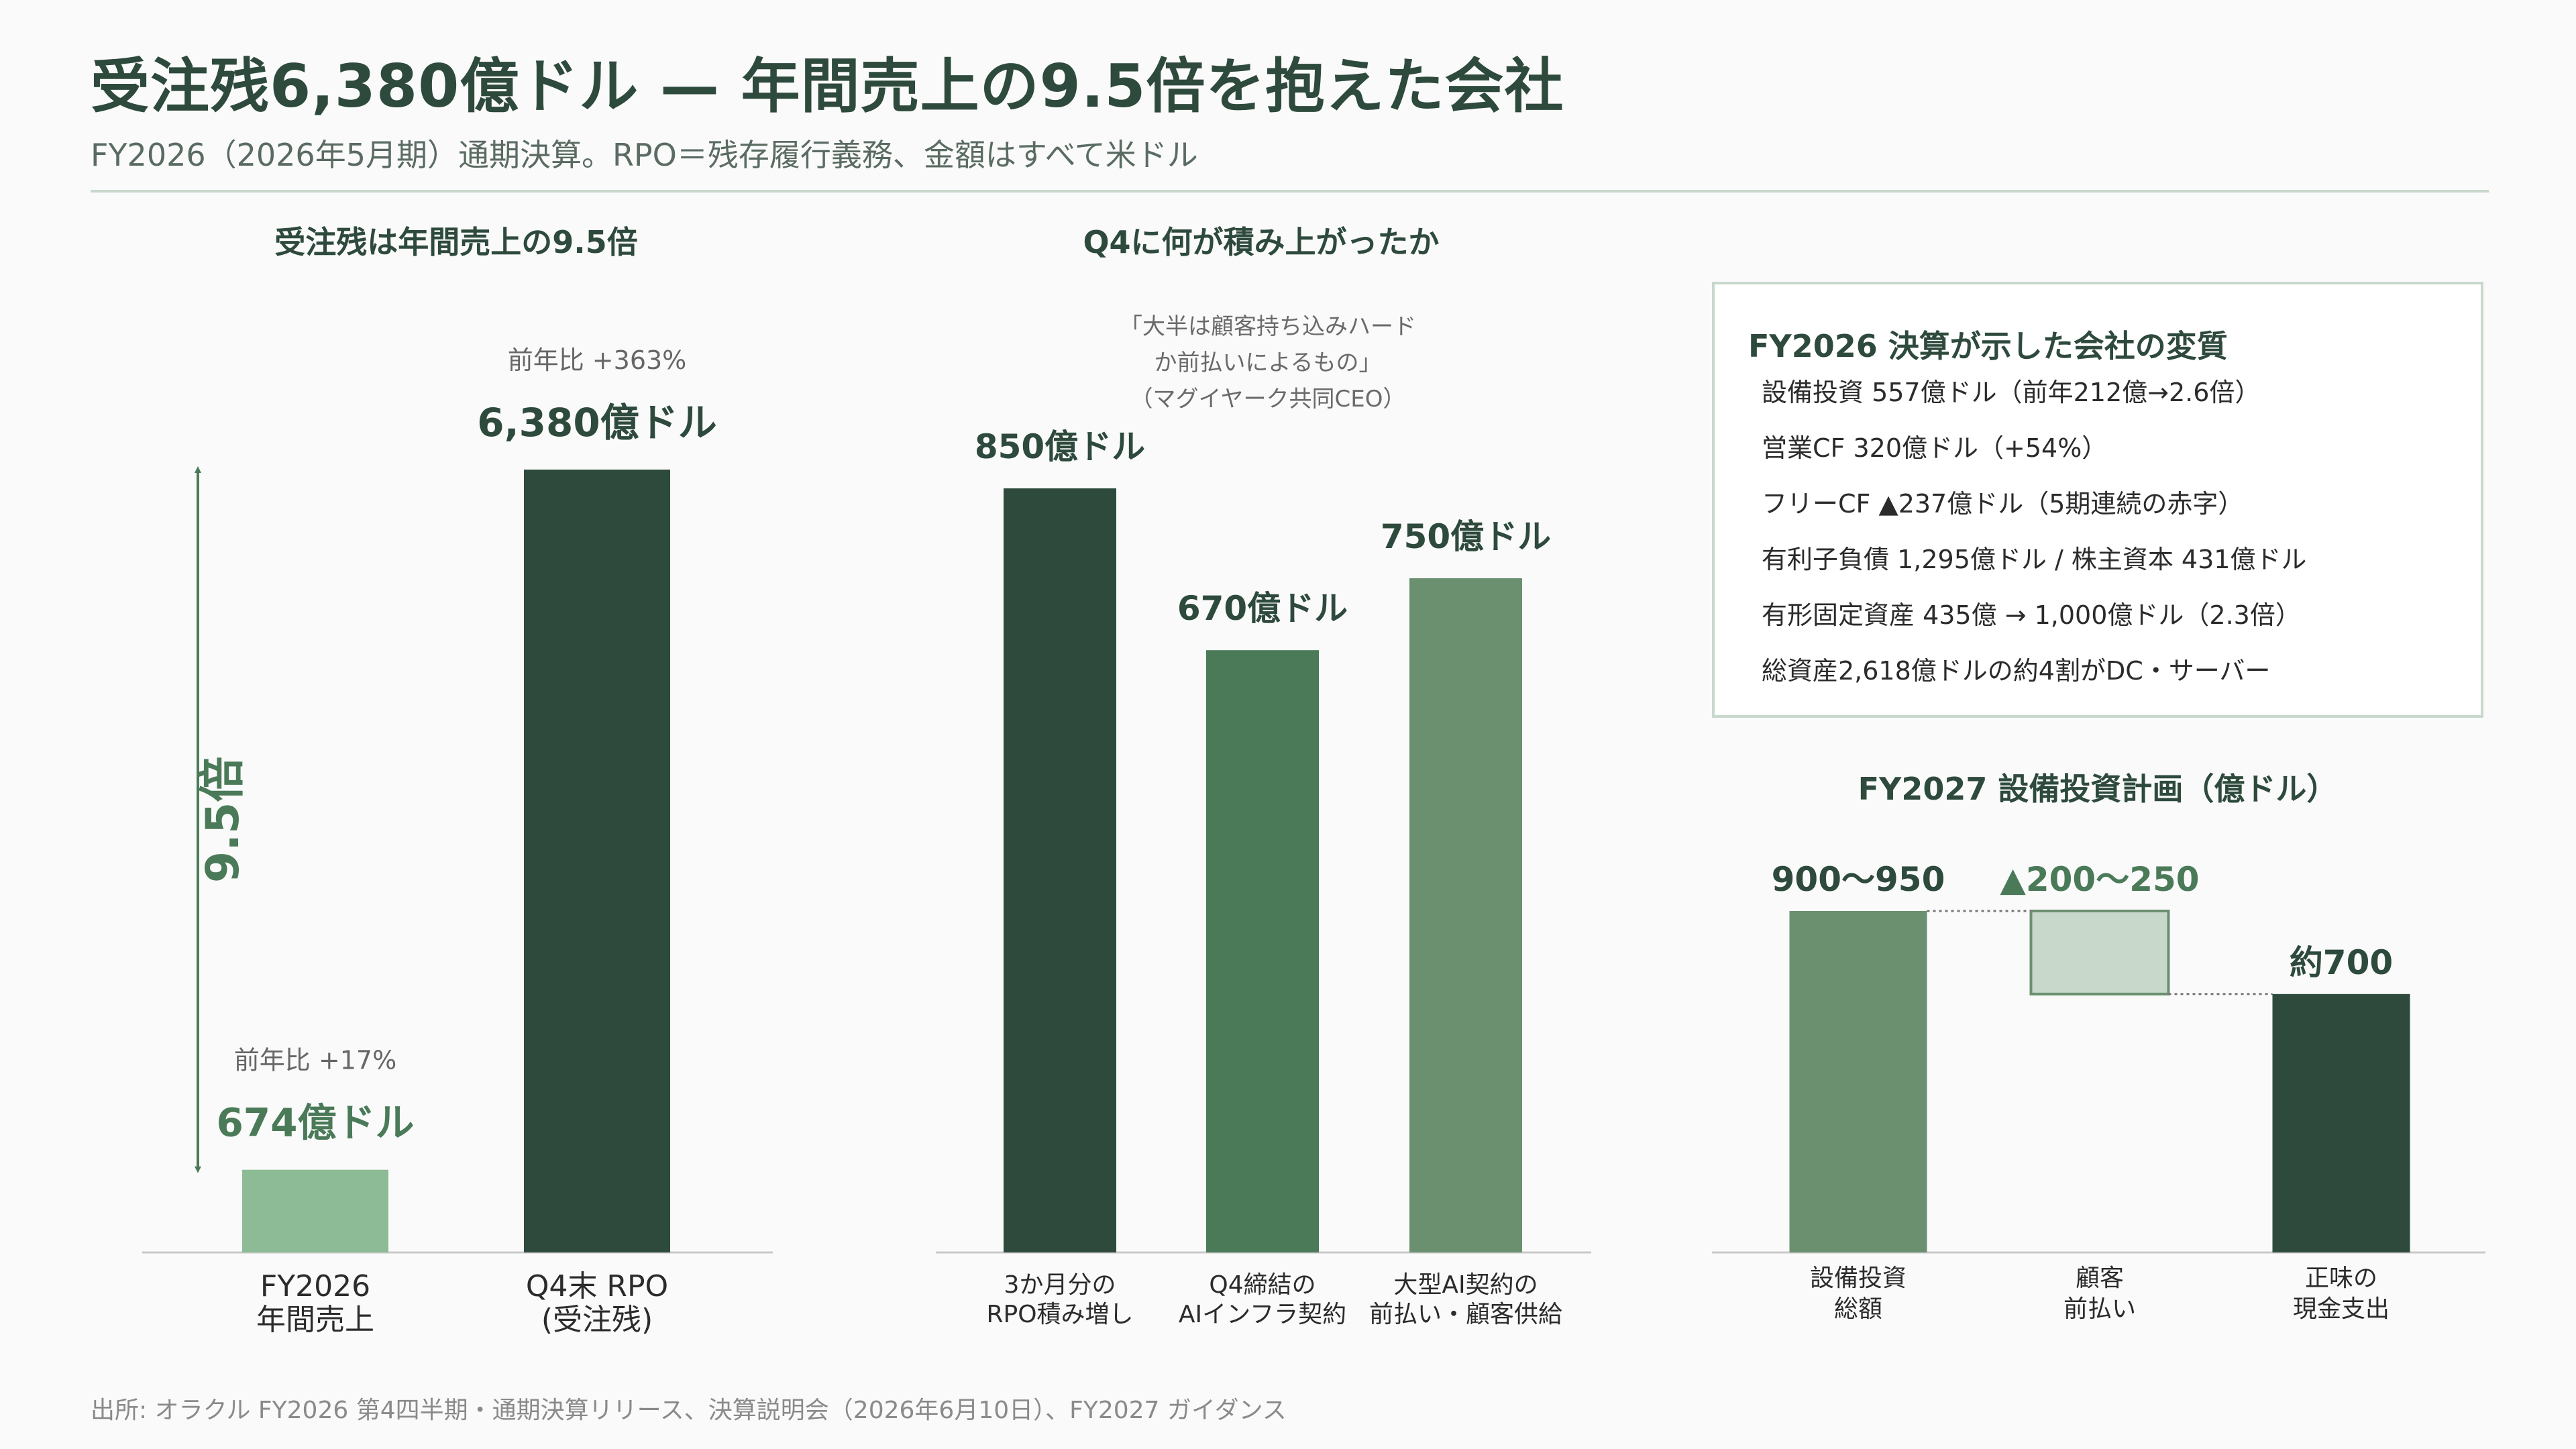  I want to click on x-tick-label: Q4末 RPO (受注残), so click(597, 1303).